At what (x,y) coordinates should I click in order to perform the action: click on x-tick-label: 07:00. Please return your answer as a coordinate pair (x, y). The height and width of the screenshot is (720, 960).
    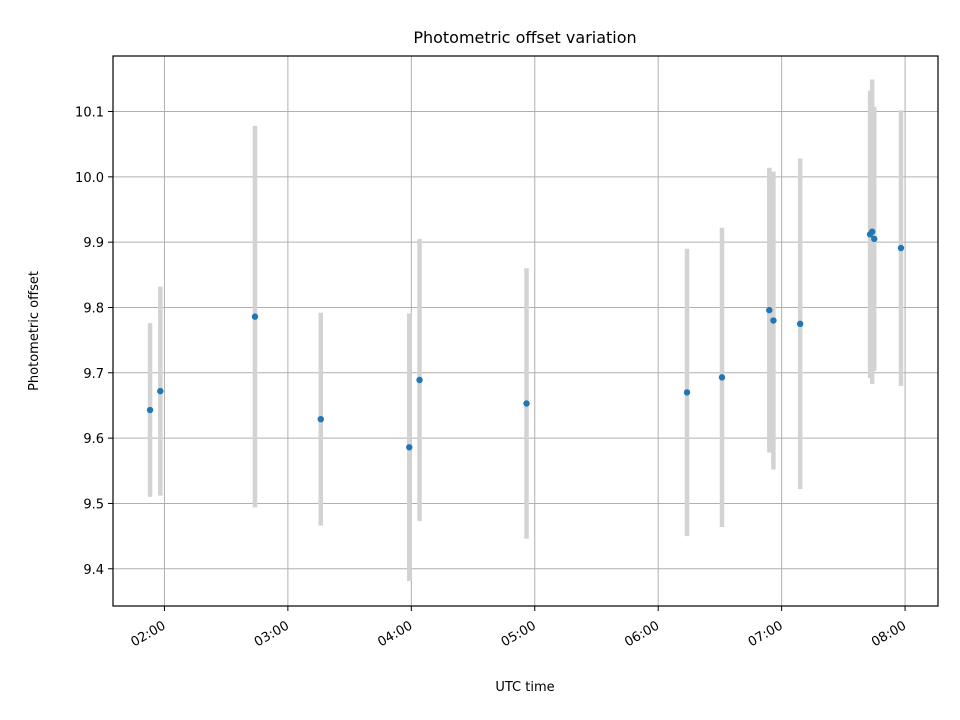
    Looking at the image, I should click on (766, 634).